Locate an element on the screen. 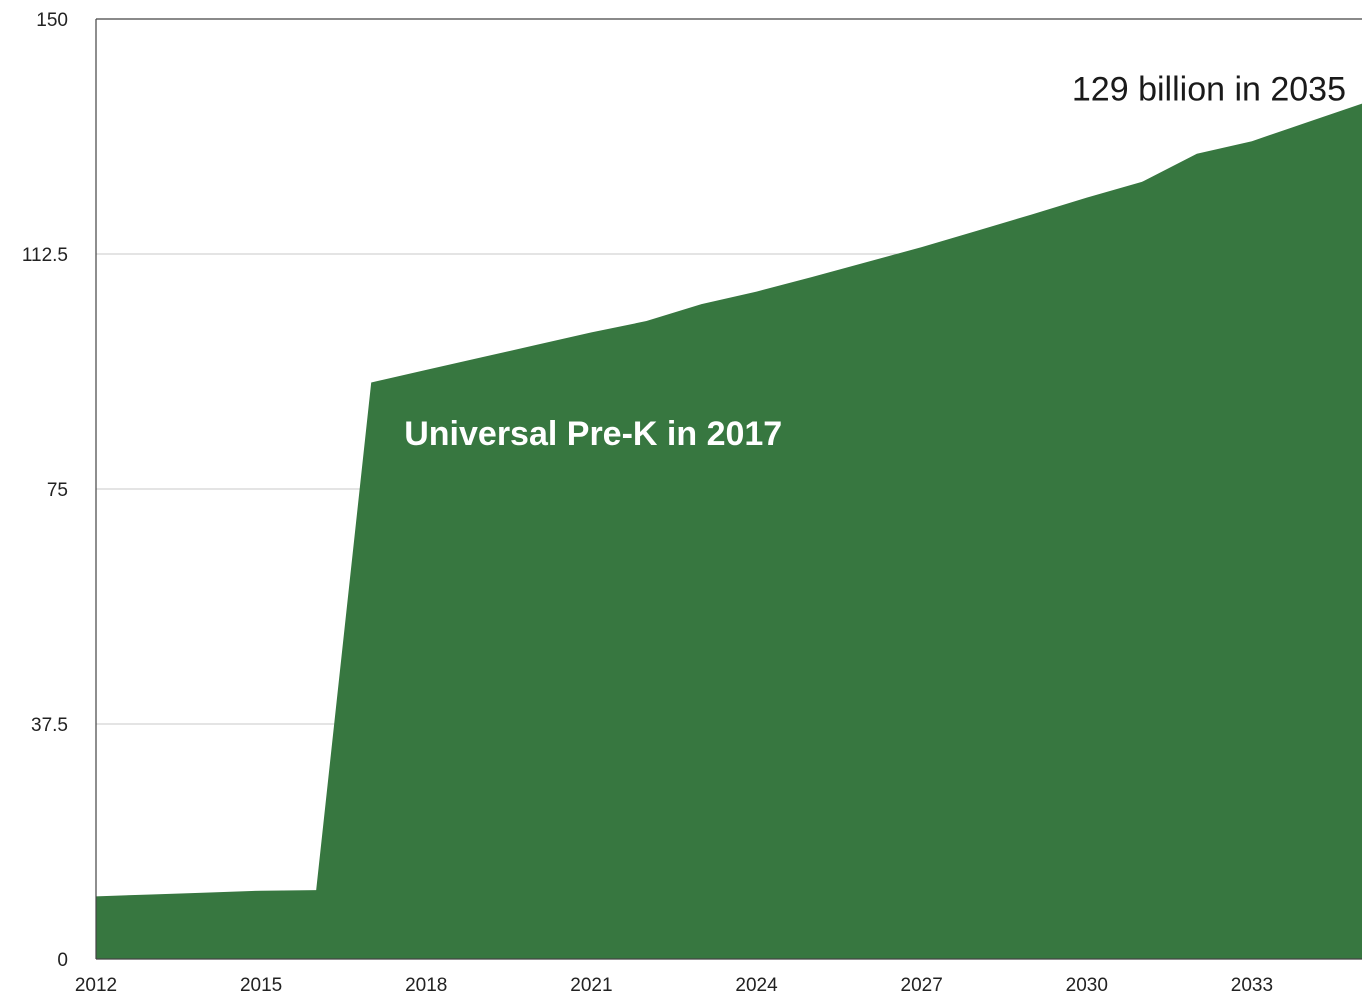 This screenshot has height=996, width=1365. x-tick-label-2: 2018 is located at coordinates (426, 985).